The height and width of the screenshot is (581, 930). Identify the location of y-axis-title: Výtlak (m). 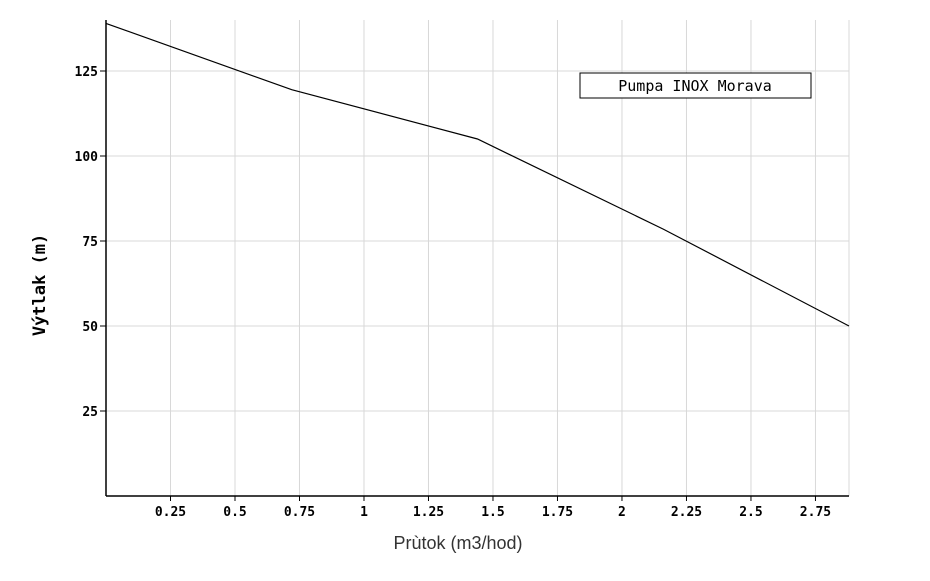
(40, 285).